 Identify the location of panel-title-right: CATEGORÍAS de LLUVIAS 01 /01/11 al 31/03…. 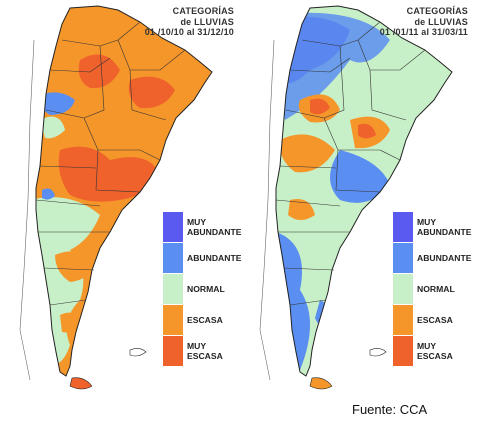
(424, 22).